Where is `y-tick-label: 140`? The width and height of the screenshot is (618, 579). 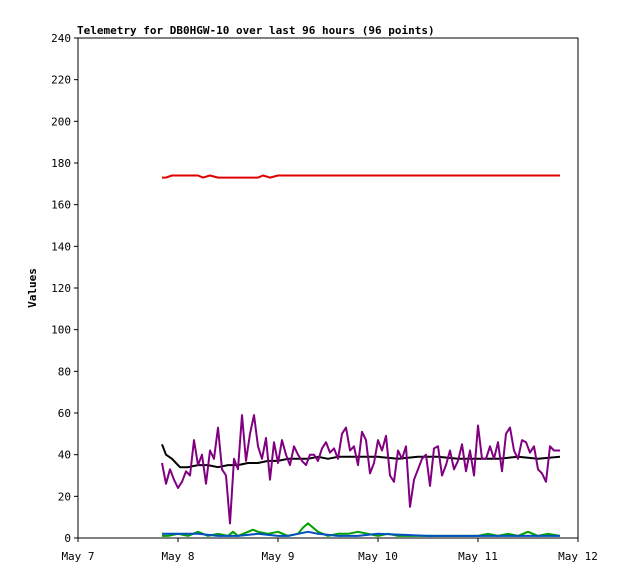 y-tick-label: 140 is located at coordinates (61, 246).